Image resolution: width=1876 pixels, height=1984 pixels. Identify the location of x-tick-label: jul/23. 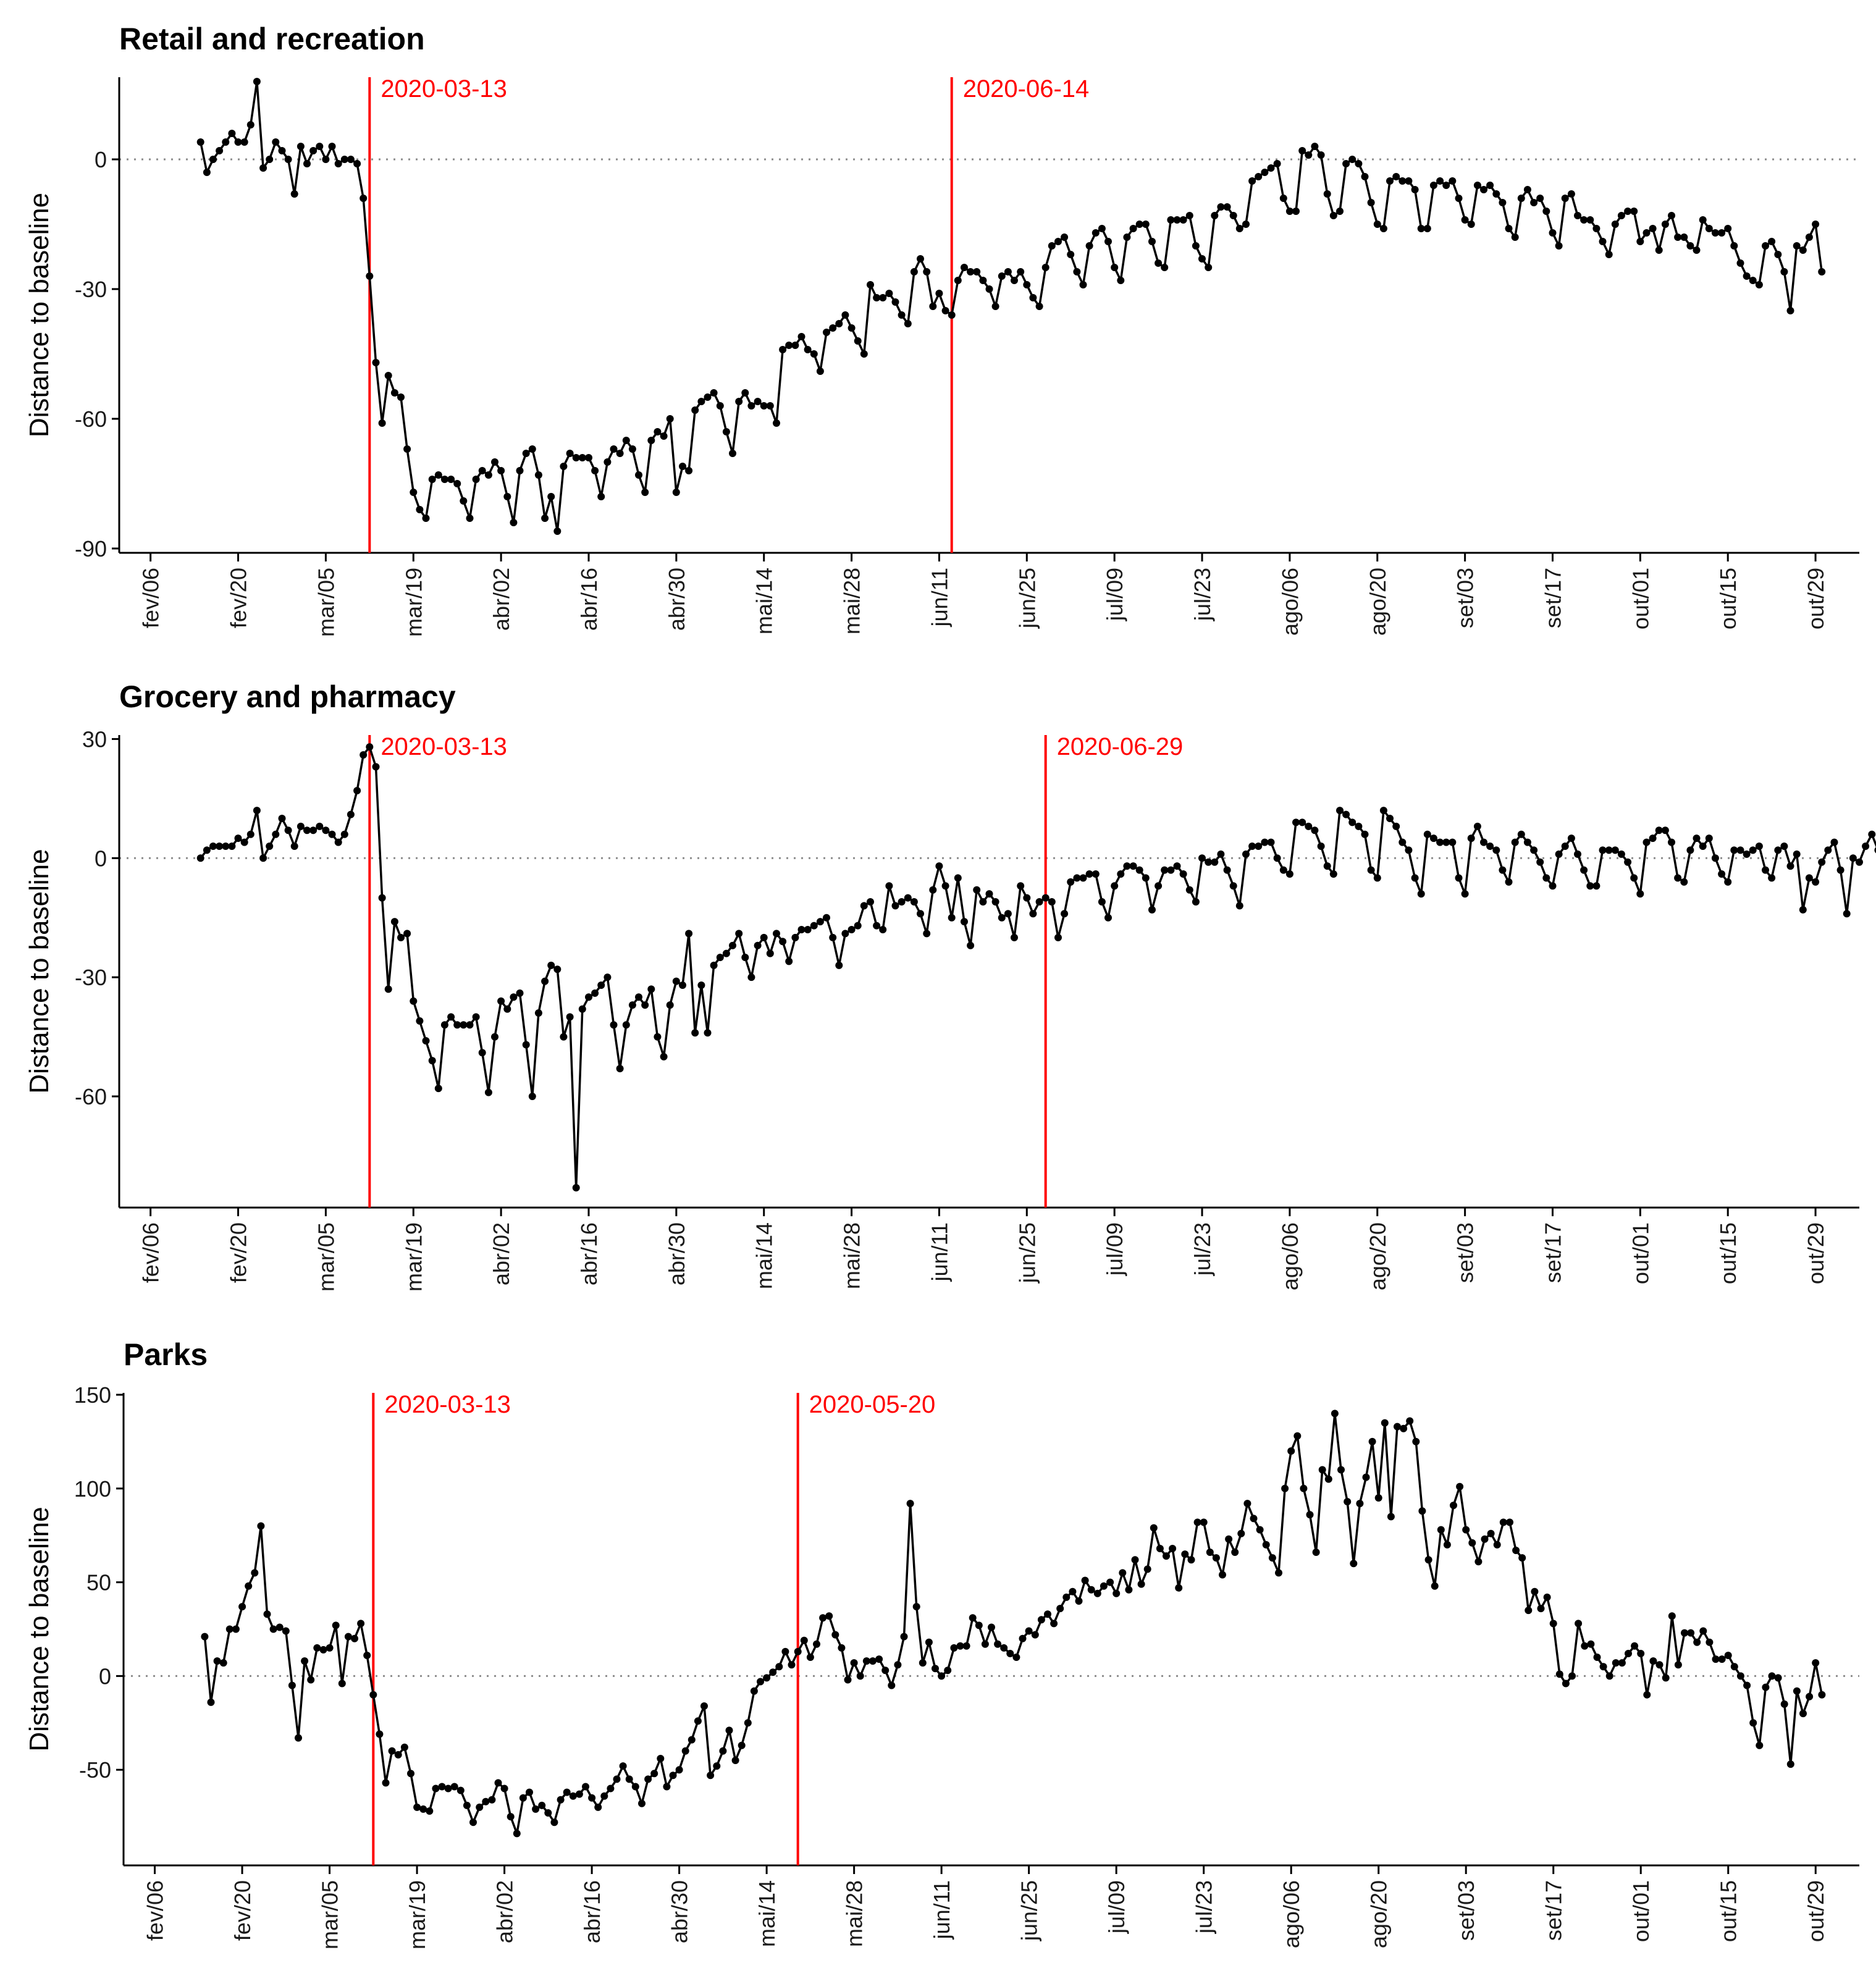
(1204, 1907).